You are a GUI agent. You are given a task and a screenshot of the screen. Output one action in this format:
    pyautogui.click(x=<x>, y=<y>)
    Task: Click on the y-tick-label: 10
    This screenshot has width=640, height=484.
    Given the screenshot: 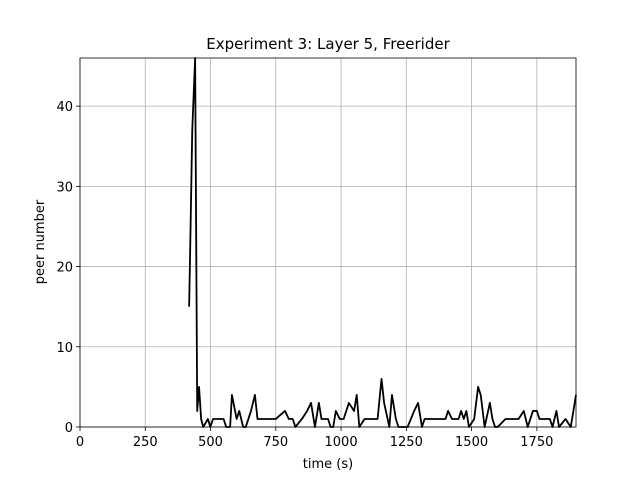 What is the action you would take?
    pyautogui.click(x=64, y=348)
    